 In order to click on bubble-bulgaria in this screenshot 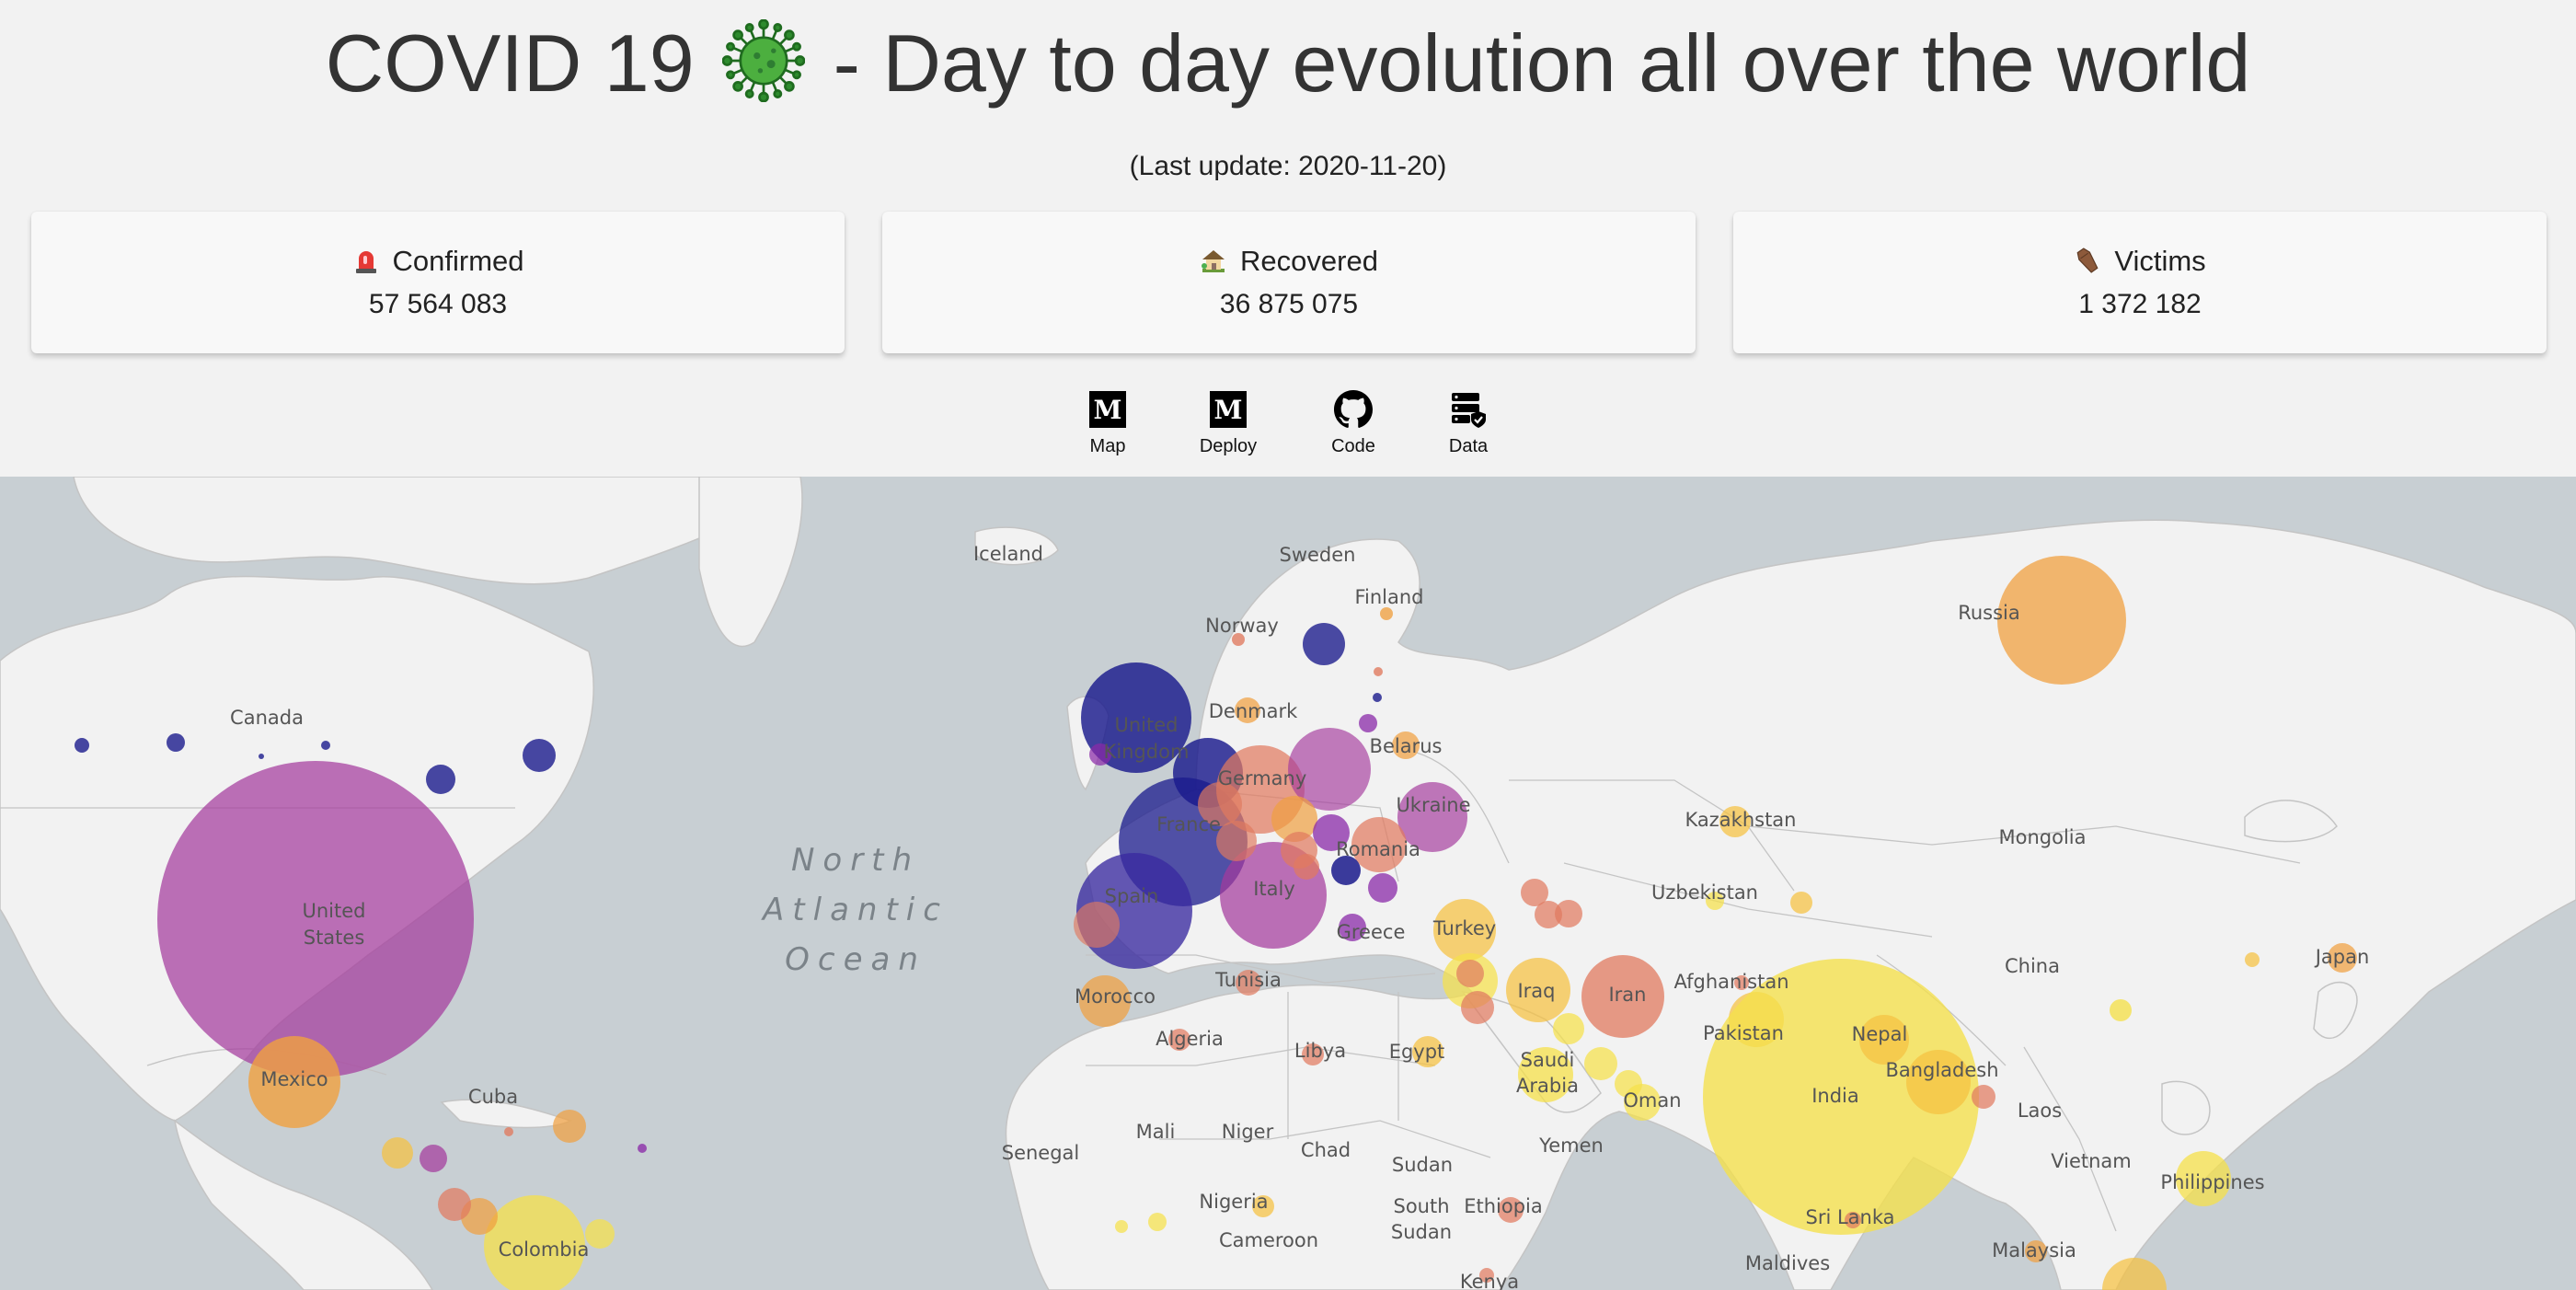, I will do `click(1382, 888)`.